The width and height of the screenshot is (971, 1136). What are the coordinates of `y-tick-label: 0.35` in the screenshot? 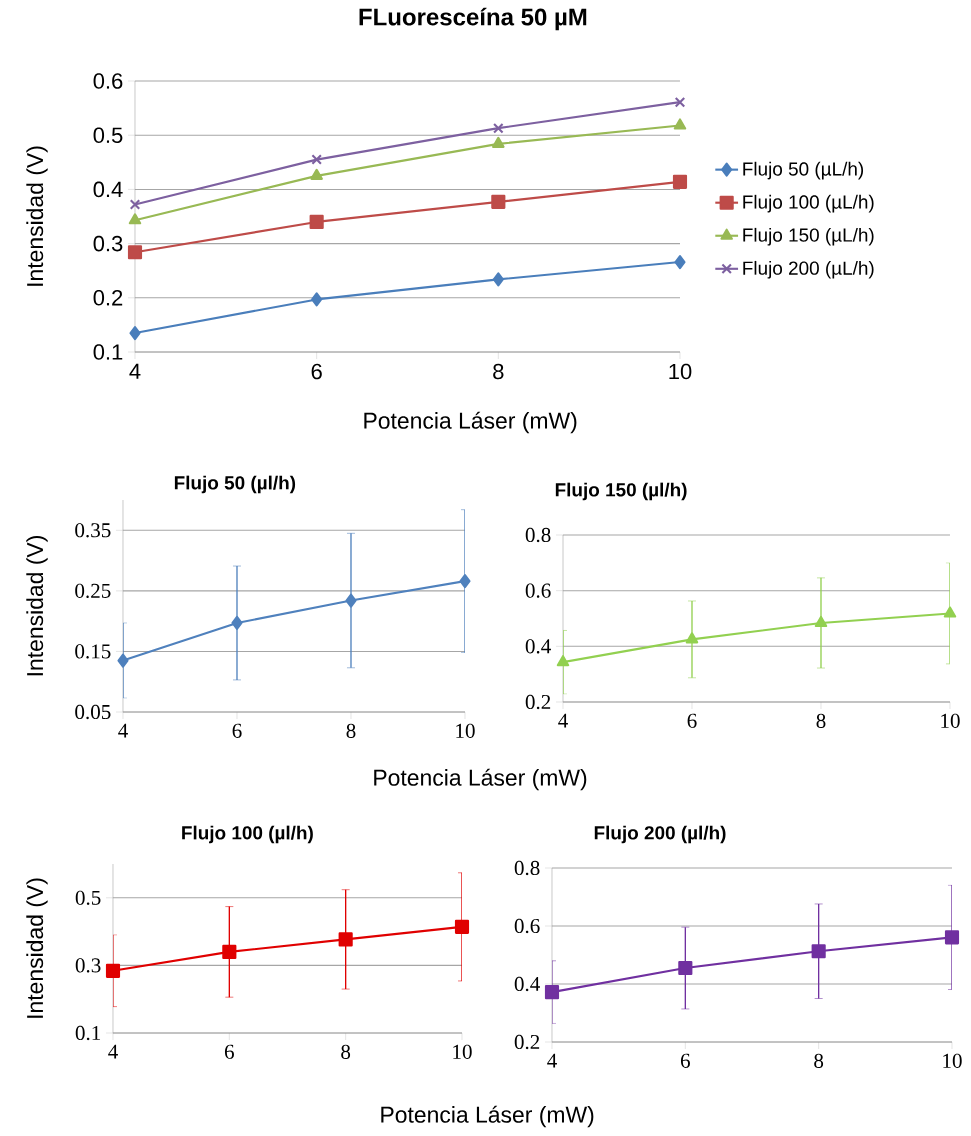 It's located at (93, 530).